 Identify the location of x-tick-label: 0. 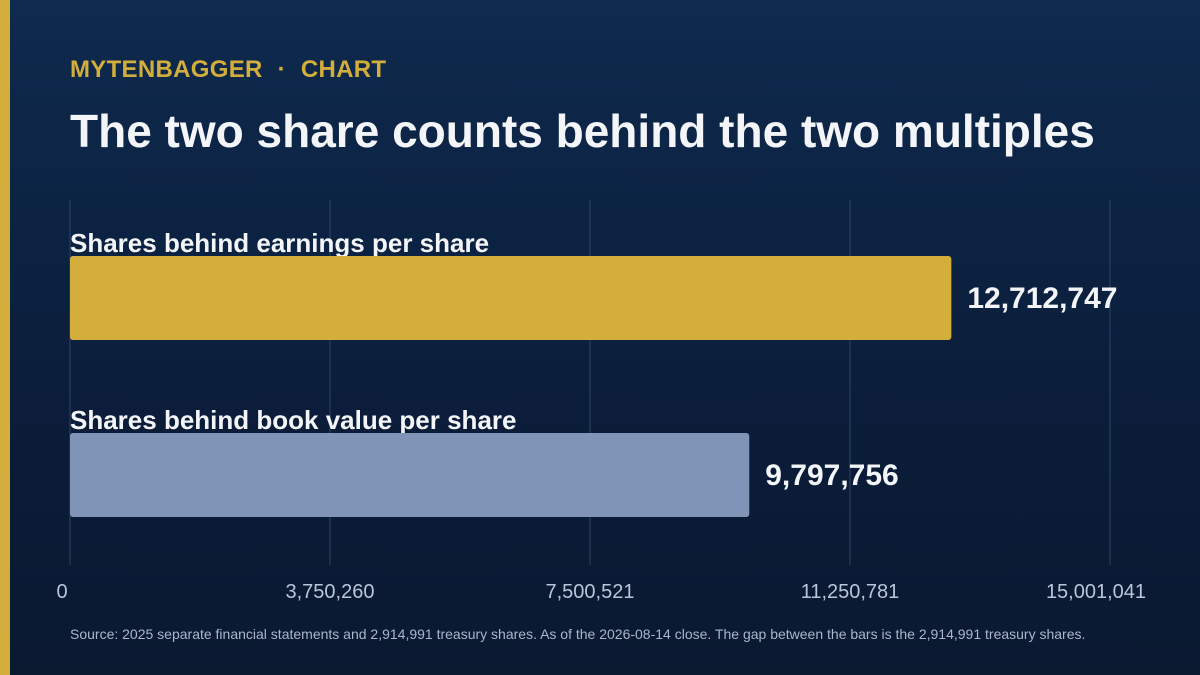
(61, 592).